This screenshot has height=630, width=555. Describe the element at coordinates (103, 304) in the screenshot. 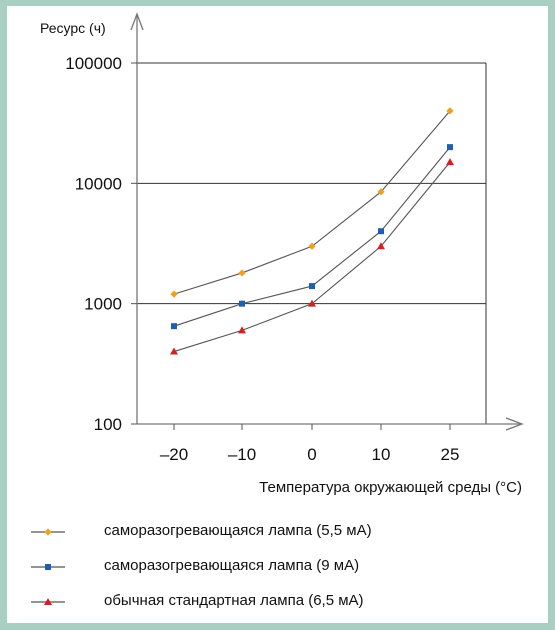

I see `y-tick-label: 1000` at that location.